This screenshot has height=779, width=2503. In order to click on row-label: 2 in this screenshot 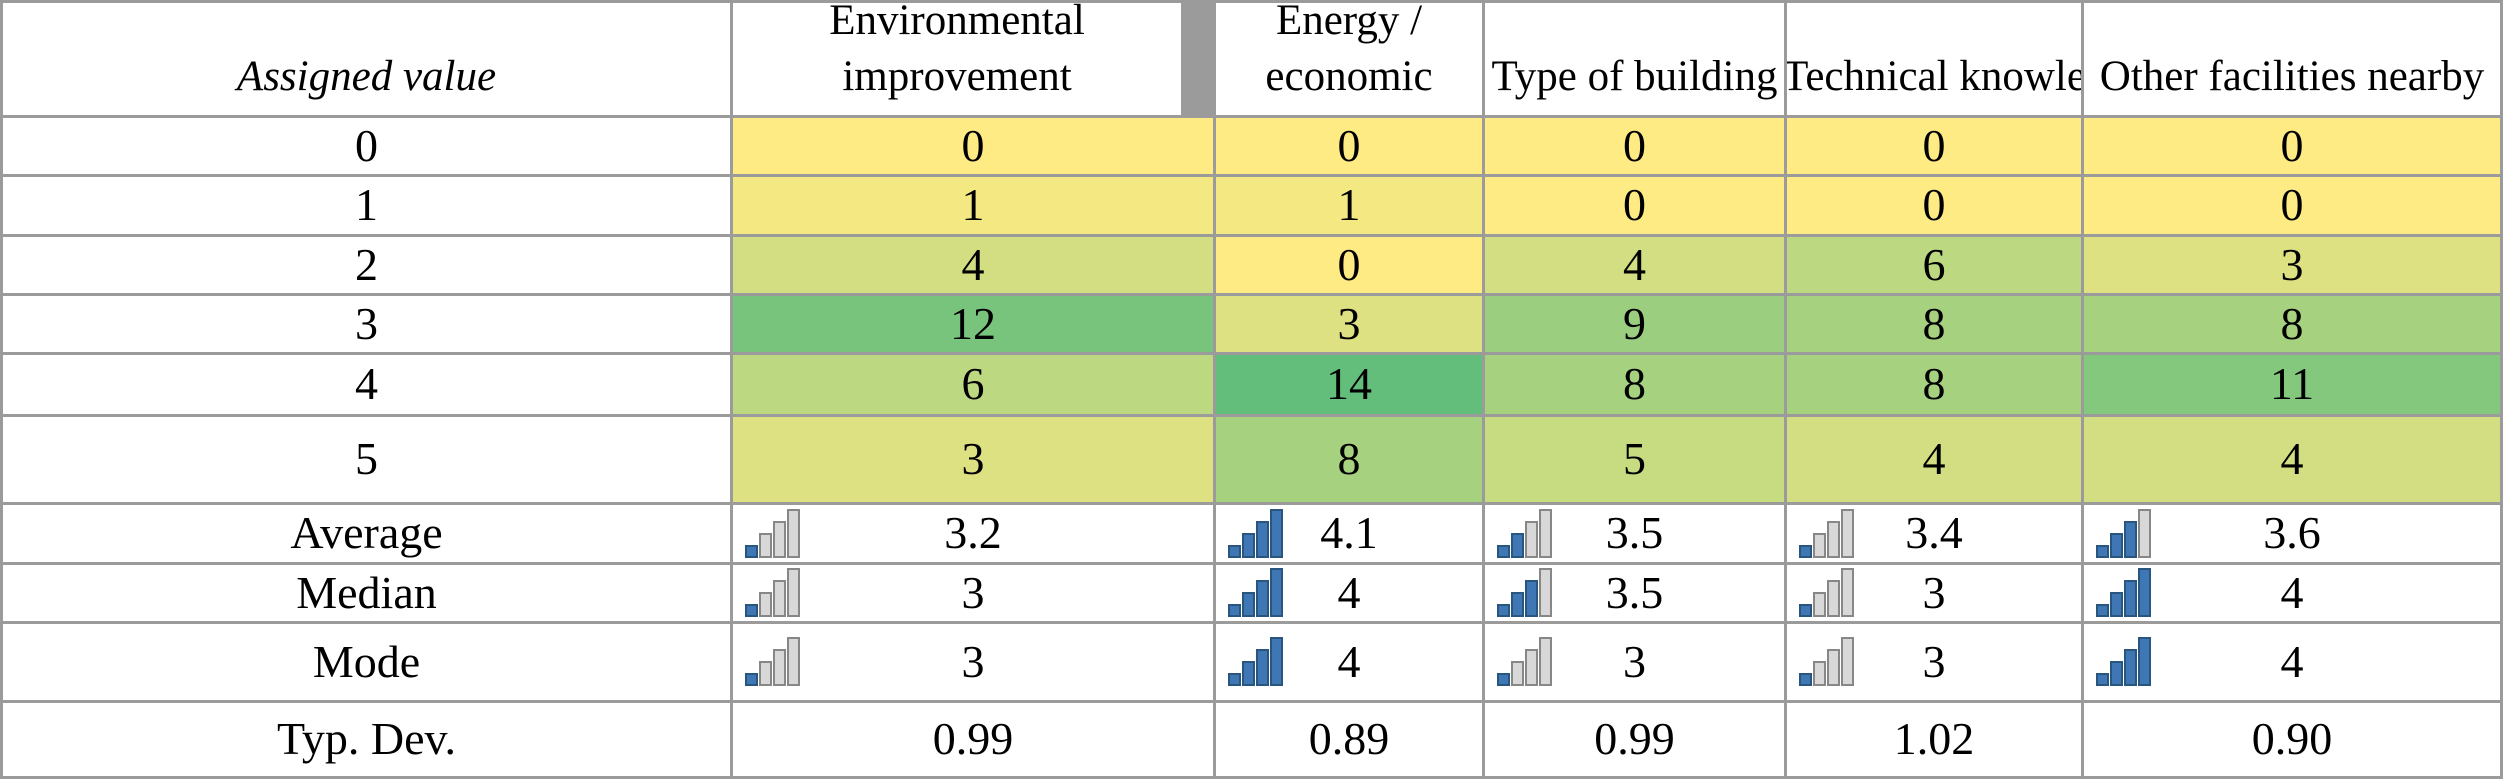, I will do `click(366, 265)`.